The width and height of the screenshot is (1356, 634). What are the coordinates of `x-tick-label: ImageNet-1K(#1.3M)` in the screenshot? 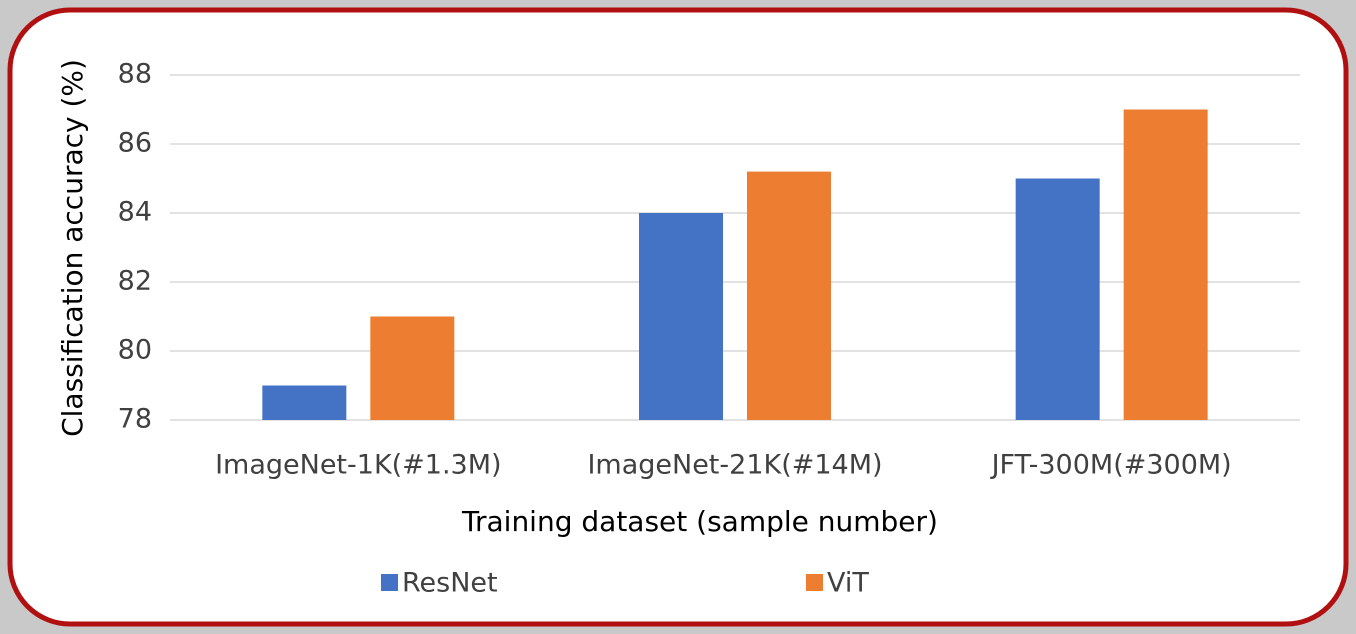 It's located at (358, 465).